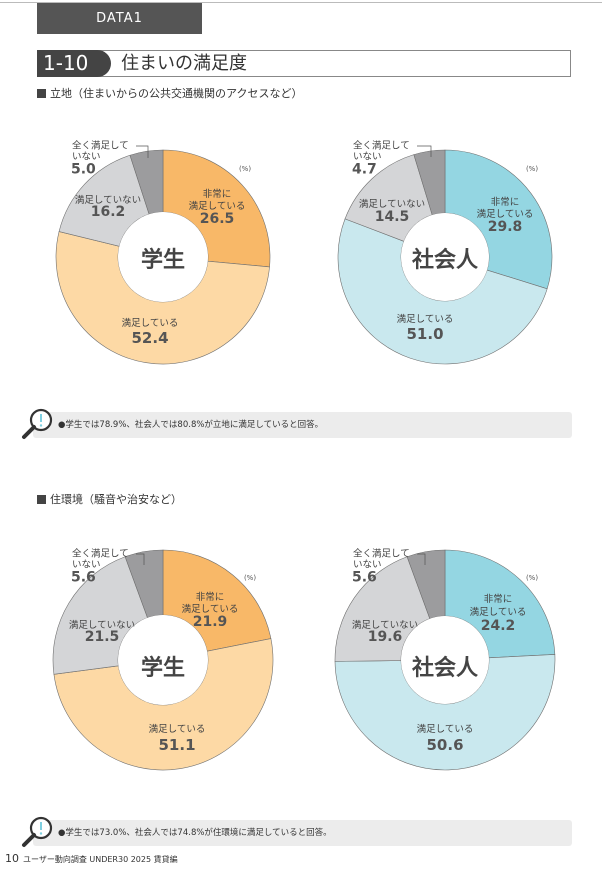  I want to click on chart-2-slice-satisfied, so click(442, 291).